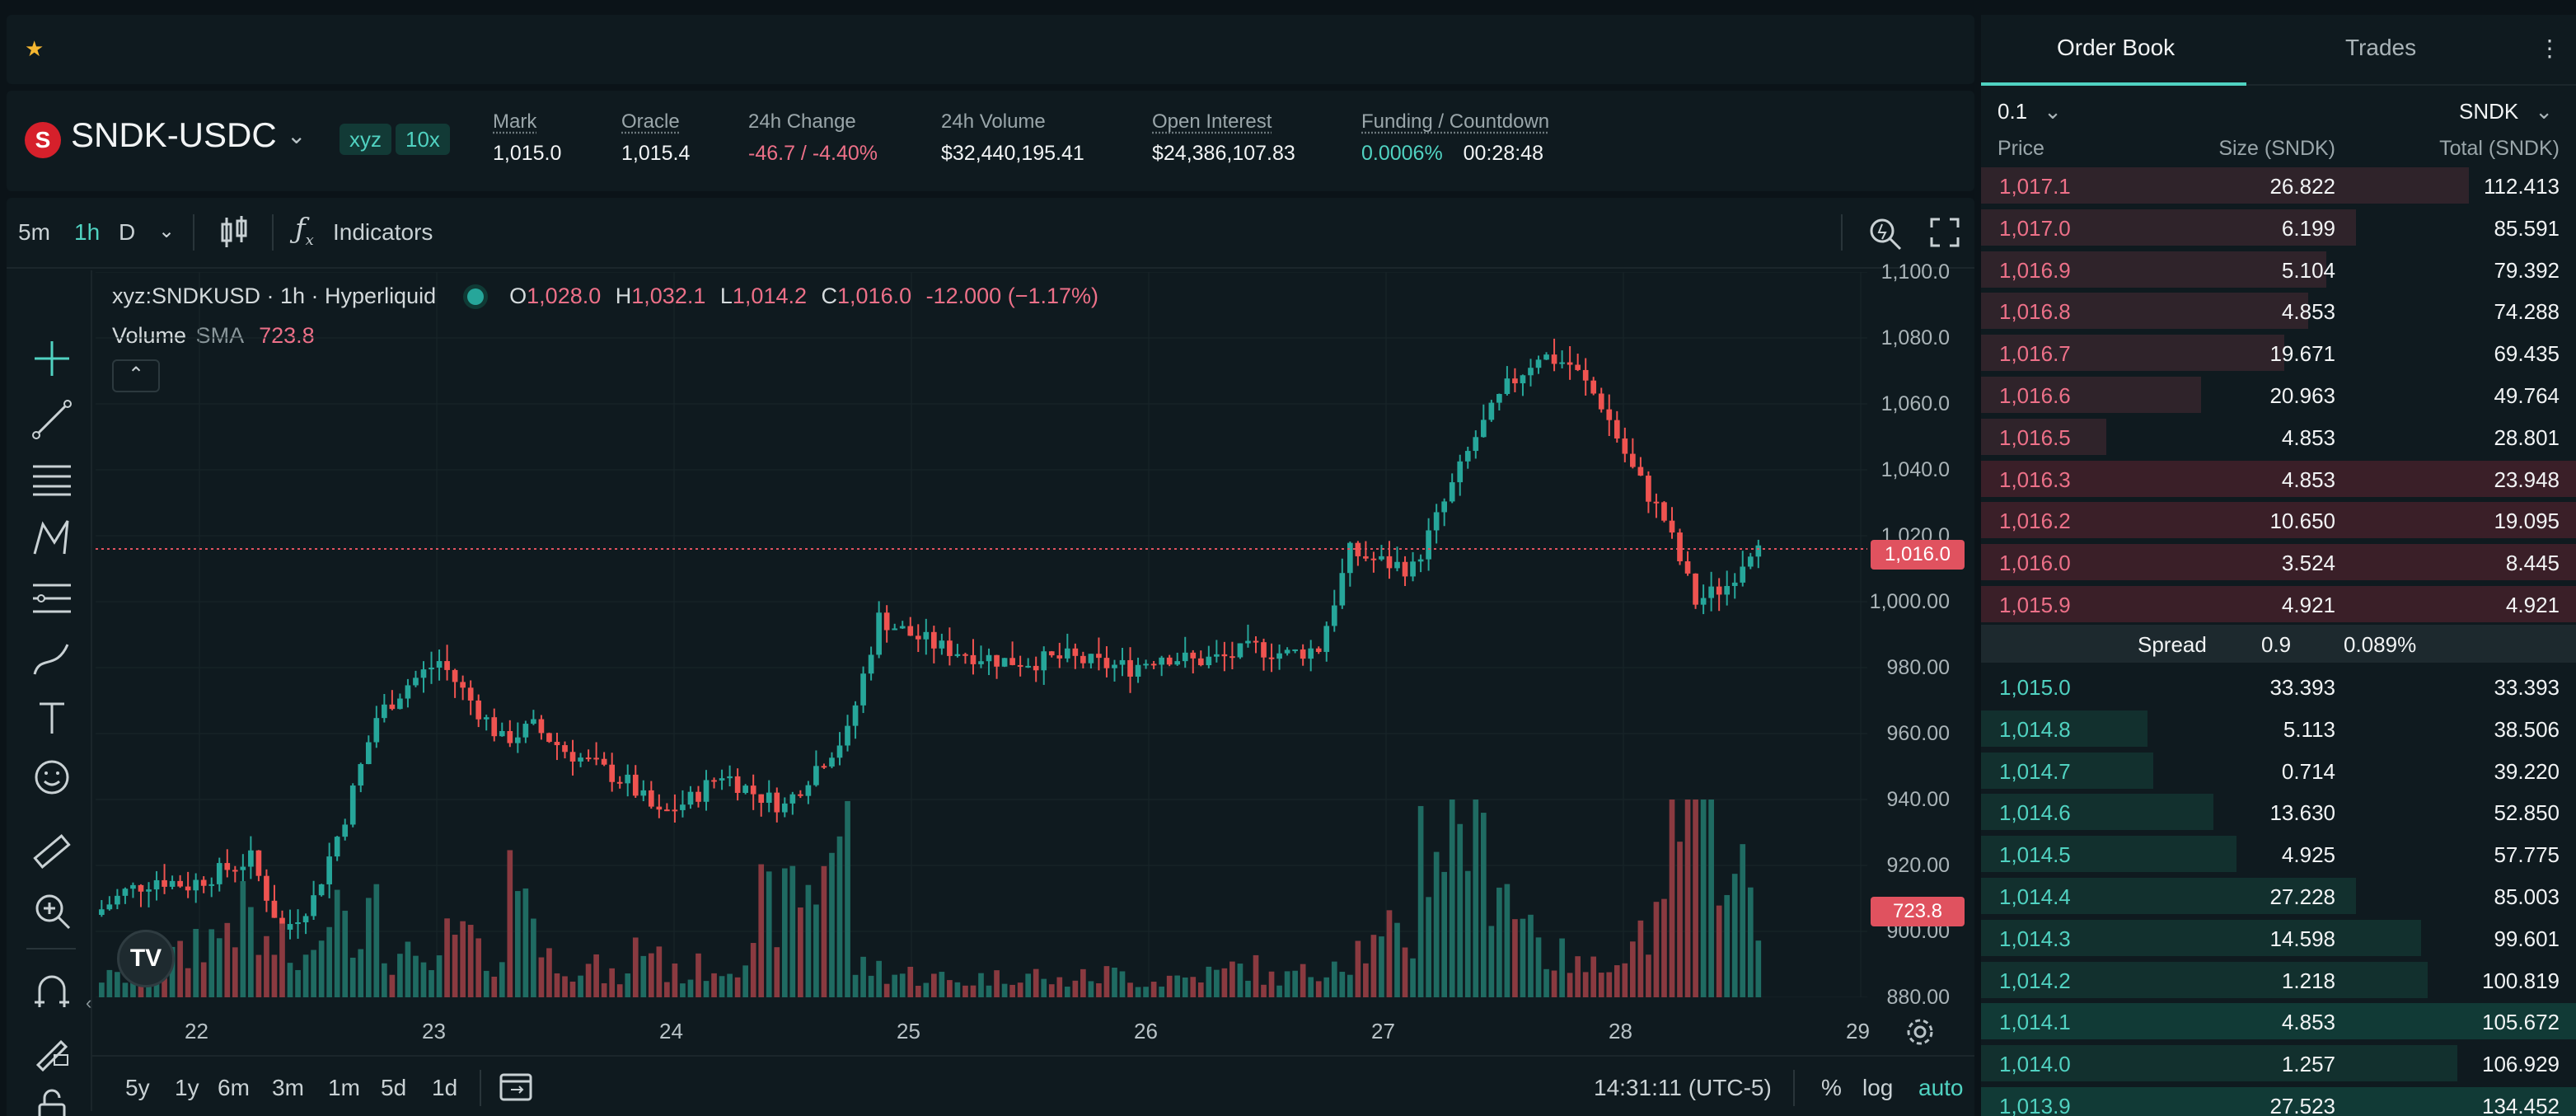  I want to click on bid-total: 134.452, so click(2521, 1105).